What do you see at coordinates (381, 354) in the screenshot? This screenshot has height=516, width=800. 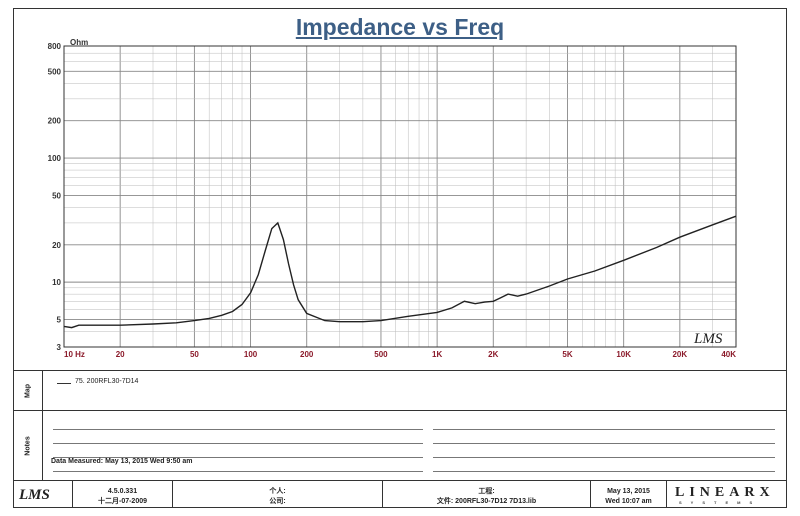 I see `x-tick-label: 500` at bounding box center [381, 354].